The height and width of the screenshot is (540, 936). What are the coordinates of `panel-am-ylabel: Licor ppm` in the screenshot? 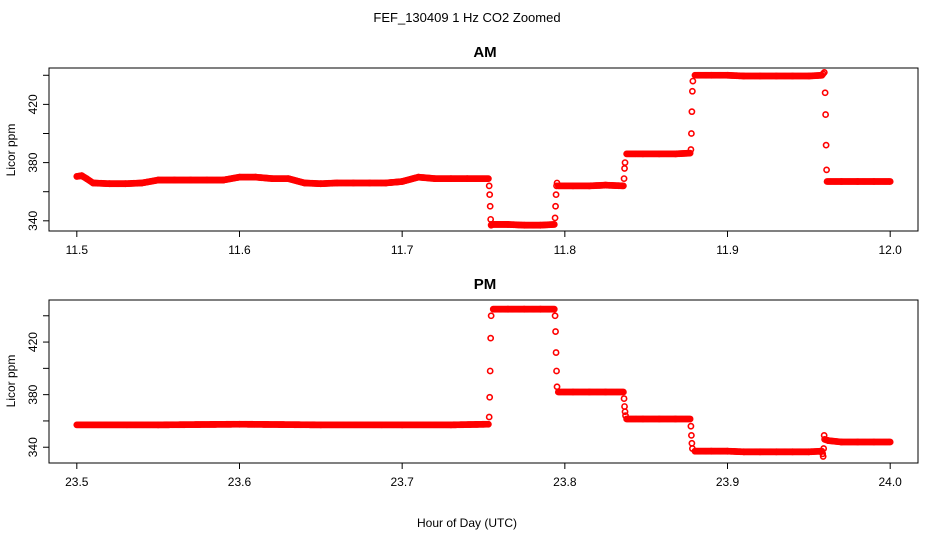 It's located at (11, 150).